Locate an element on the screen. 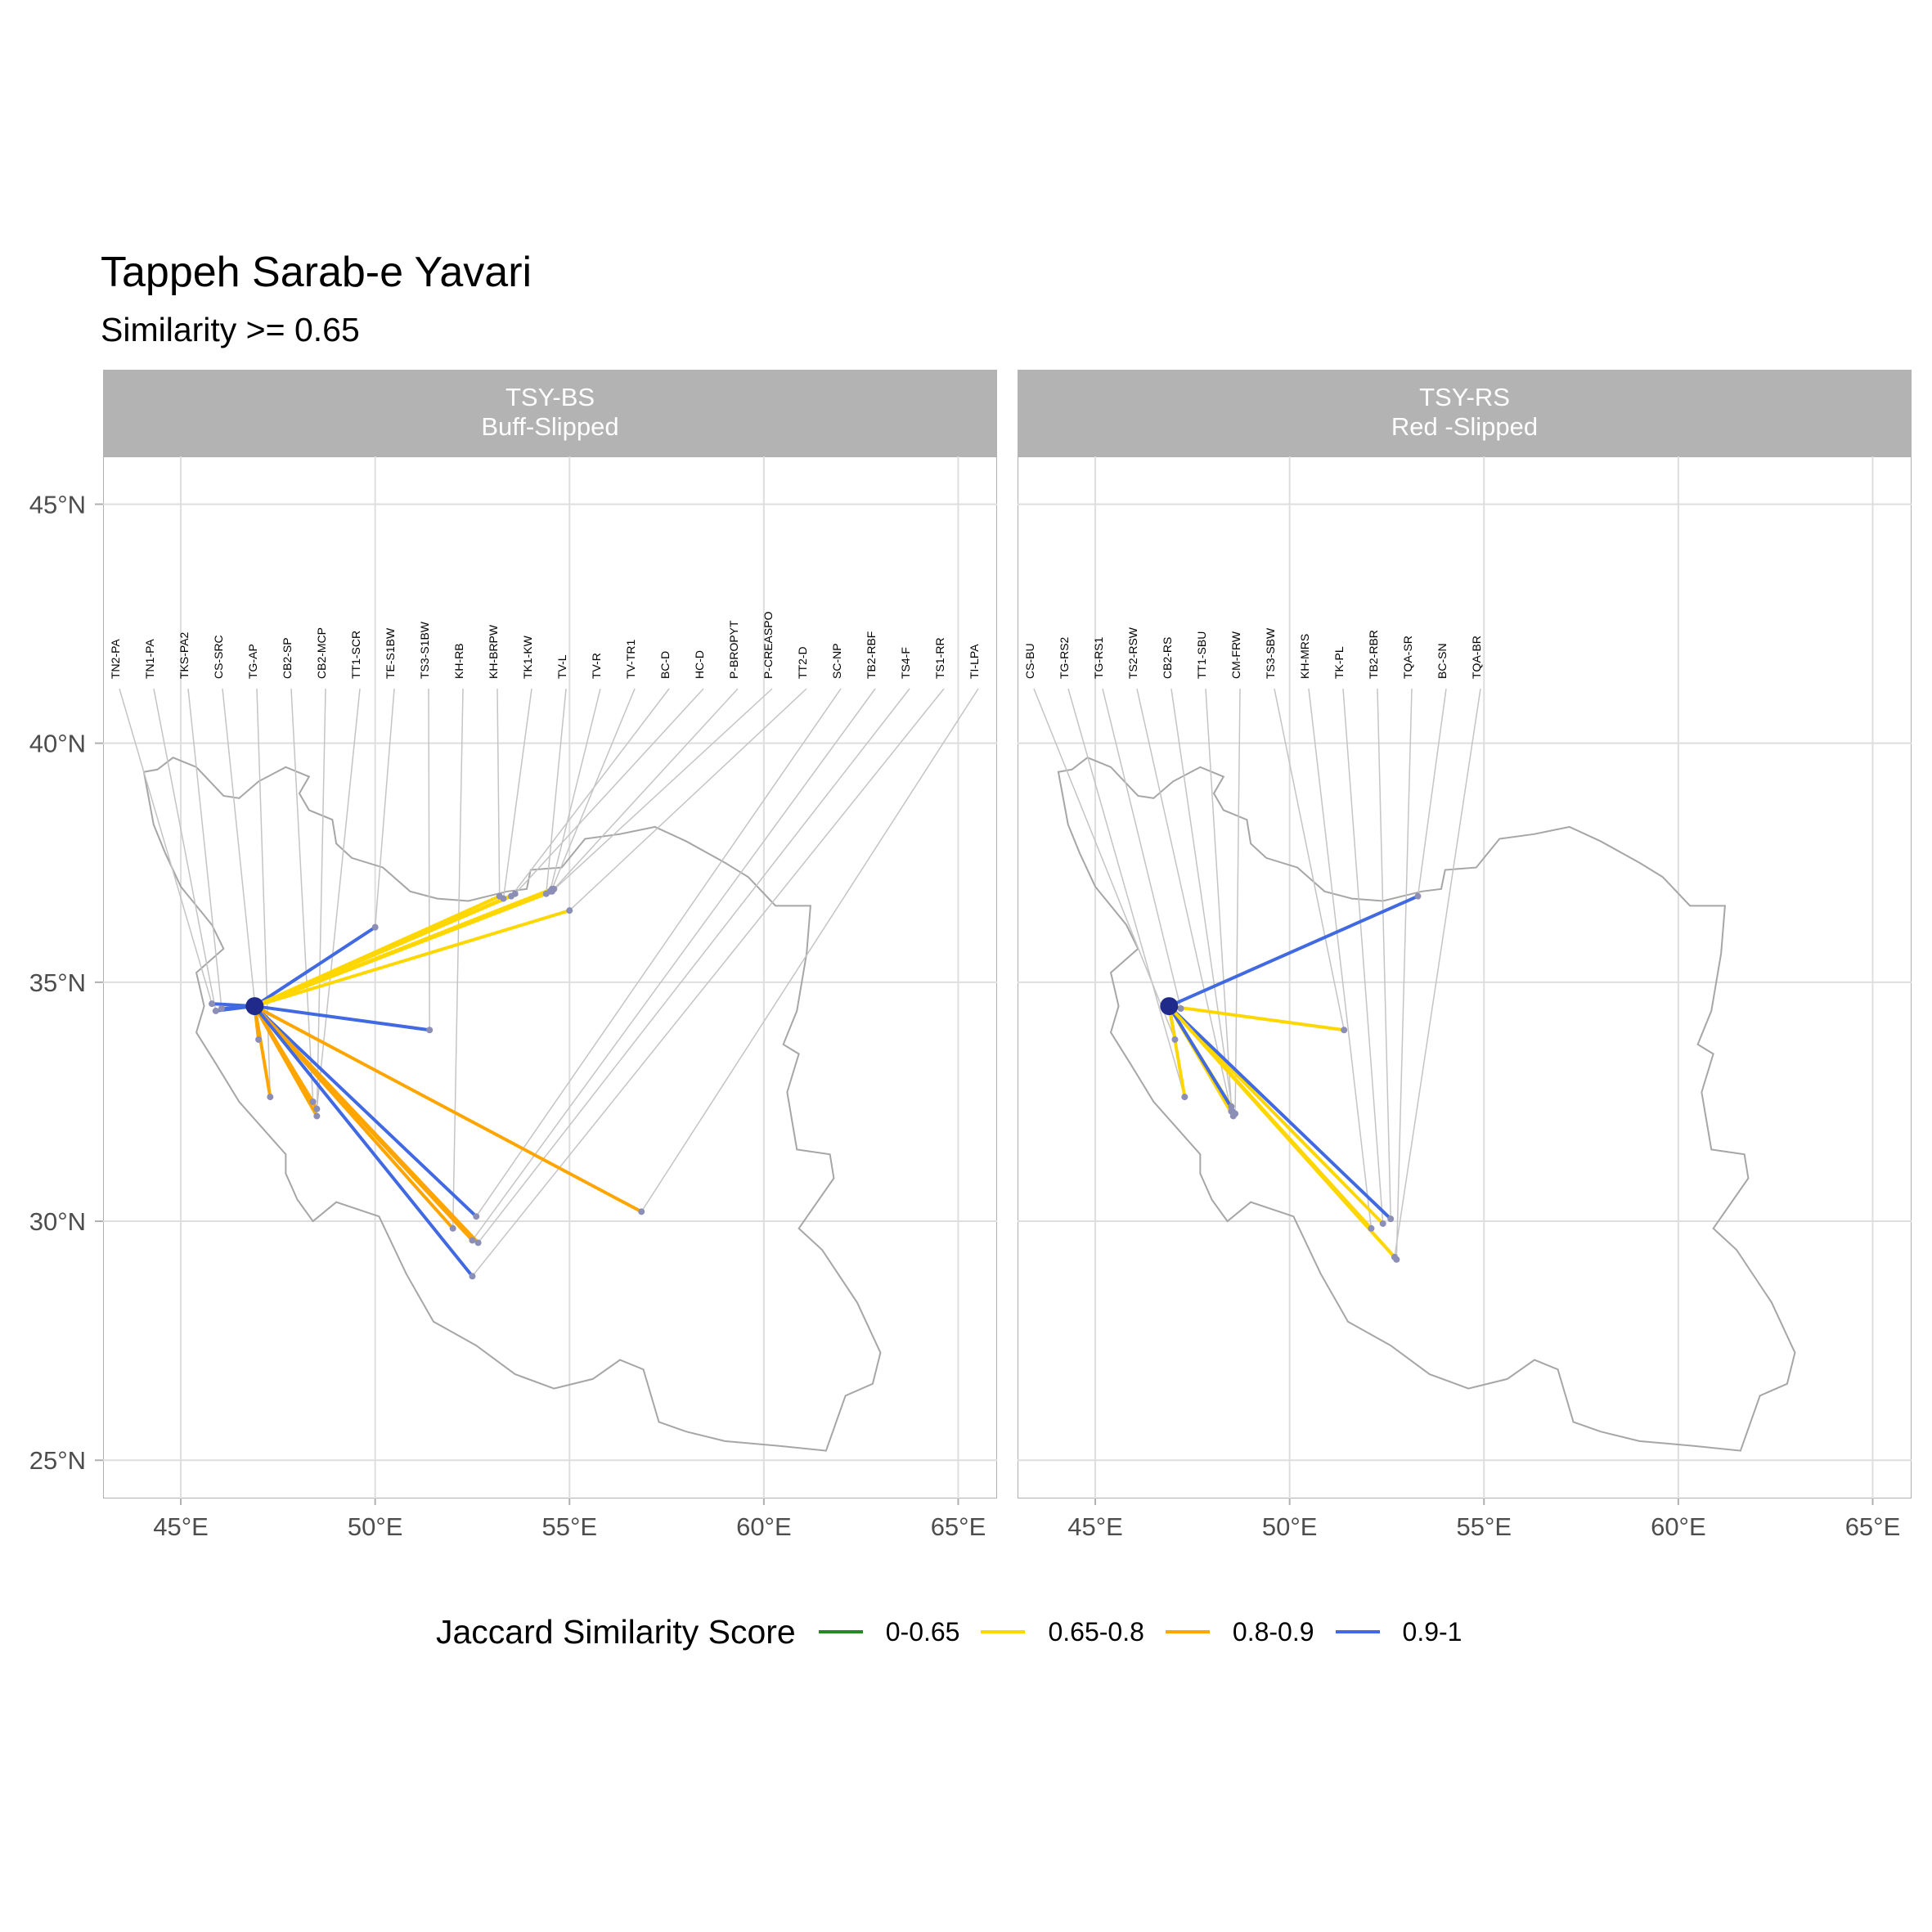 The width and height of the screenshot is (1932, 1932). x-tick-label: 60°E is located at coordinates (1679, 1526).